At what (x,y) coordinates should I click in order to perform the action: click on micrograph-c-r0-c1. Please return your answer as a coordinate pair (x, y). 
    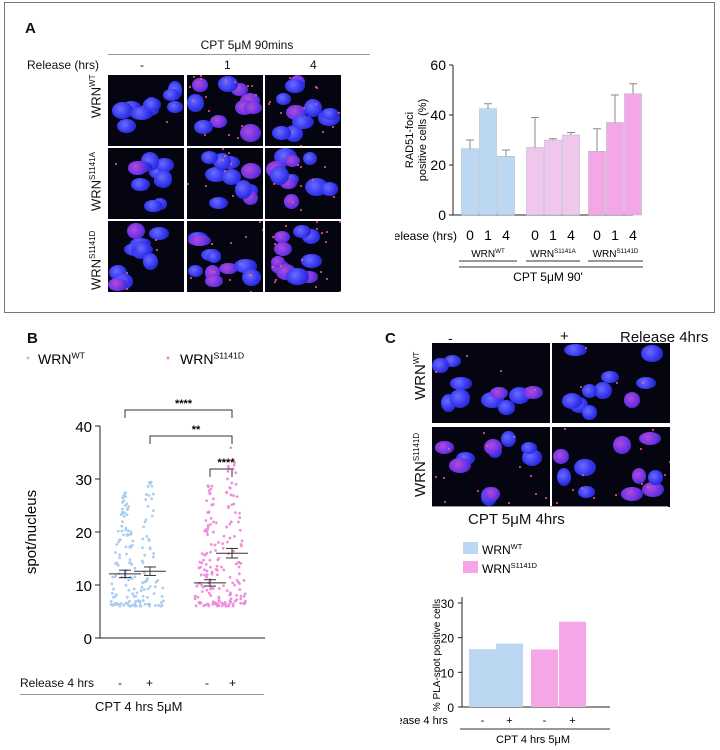
    Looking at the image, I should click on (611, 383).